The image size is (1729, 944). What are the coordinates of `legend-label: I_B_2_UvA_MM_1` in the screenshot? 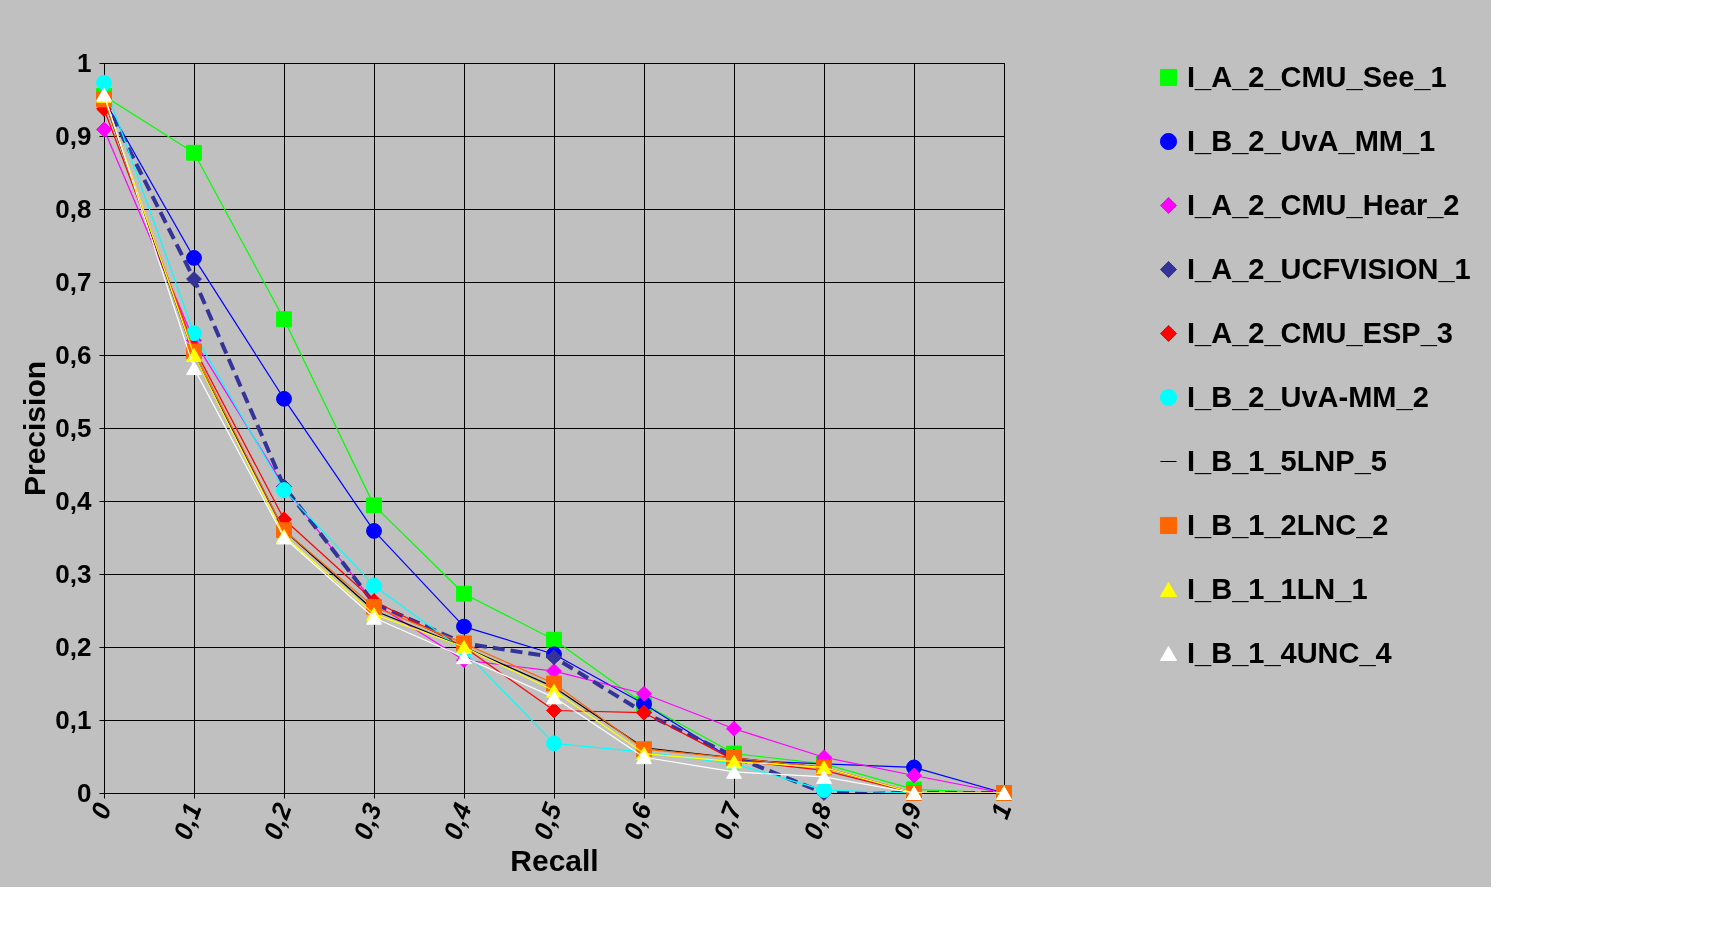 It's located at (1311, 140).